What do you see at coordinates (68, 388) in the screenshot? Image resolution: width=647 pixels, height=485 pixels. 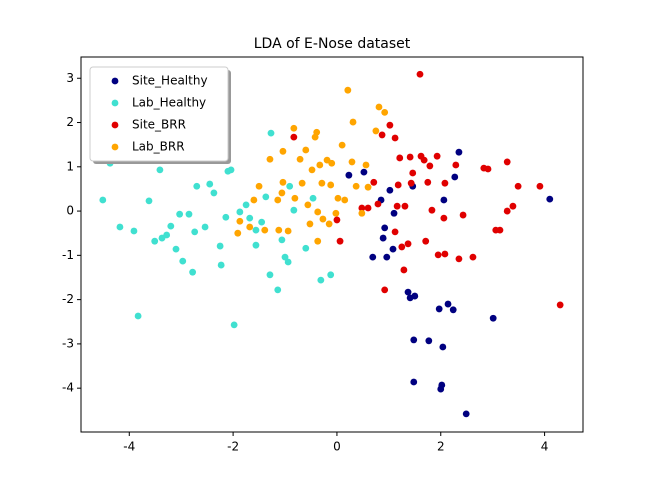 I see `y-tick-label: -4` at bounding box center [68, 388].